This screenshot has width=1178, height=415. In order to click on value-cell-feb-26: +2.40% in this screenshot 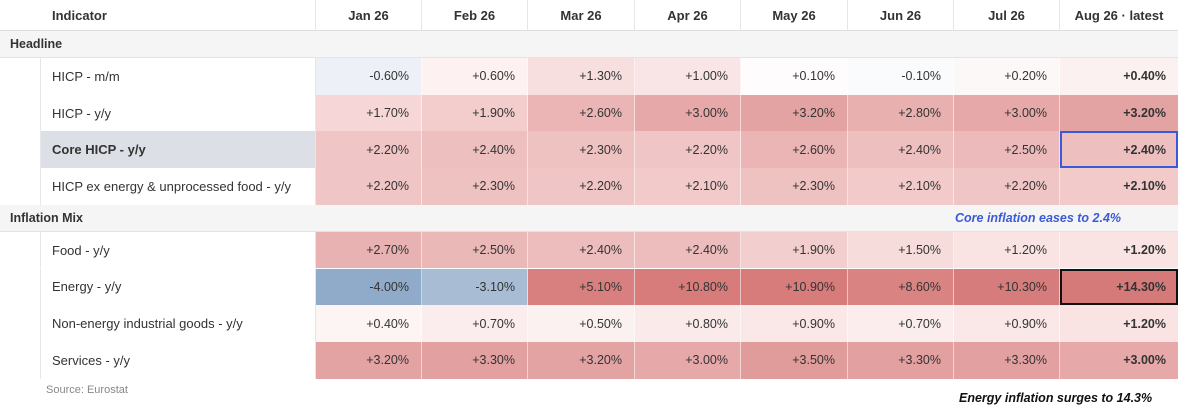, I will do `click(475, 150)`.